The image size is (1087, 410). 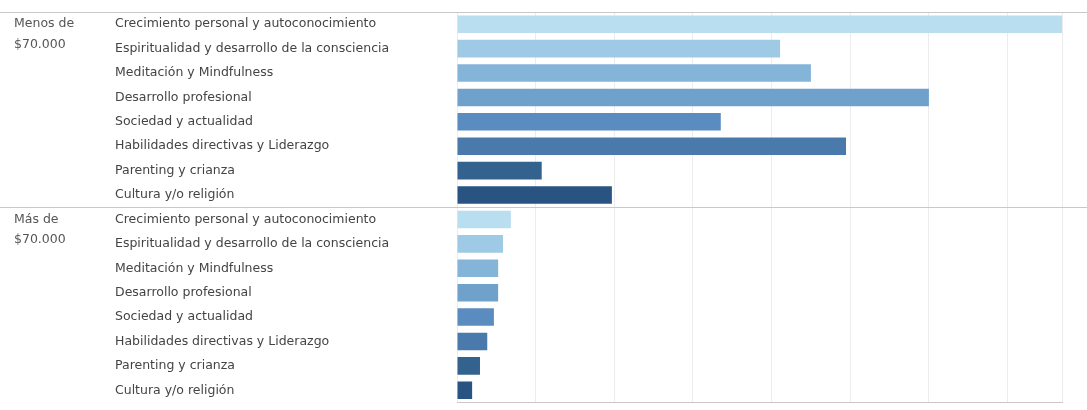 I want to click on text: Menos de $70.000, so click(x=44, y=33).